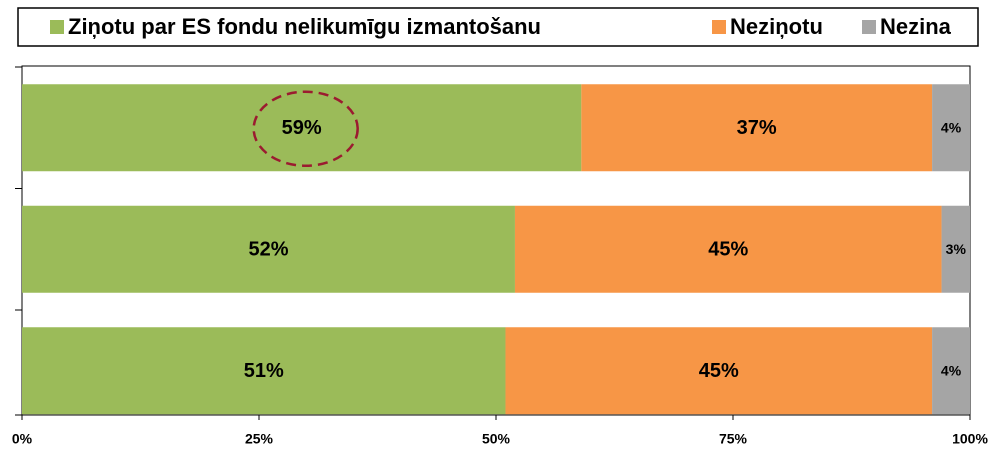 This screenshot has width=994, height=469. Describe the element at coordinates (776, 26) in the screenshot. I see `legend-label: Neziņotu` at that location.